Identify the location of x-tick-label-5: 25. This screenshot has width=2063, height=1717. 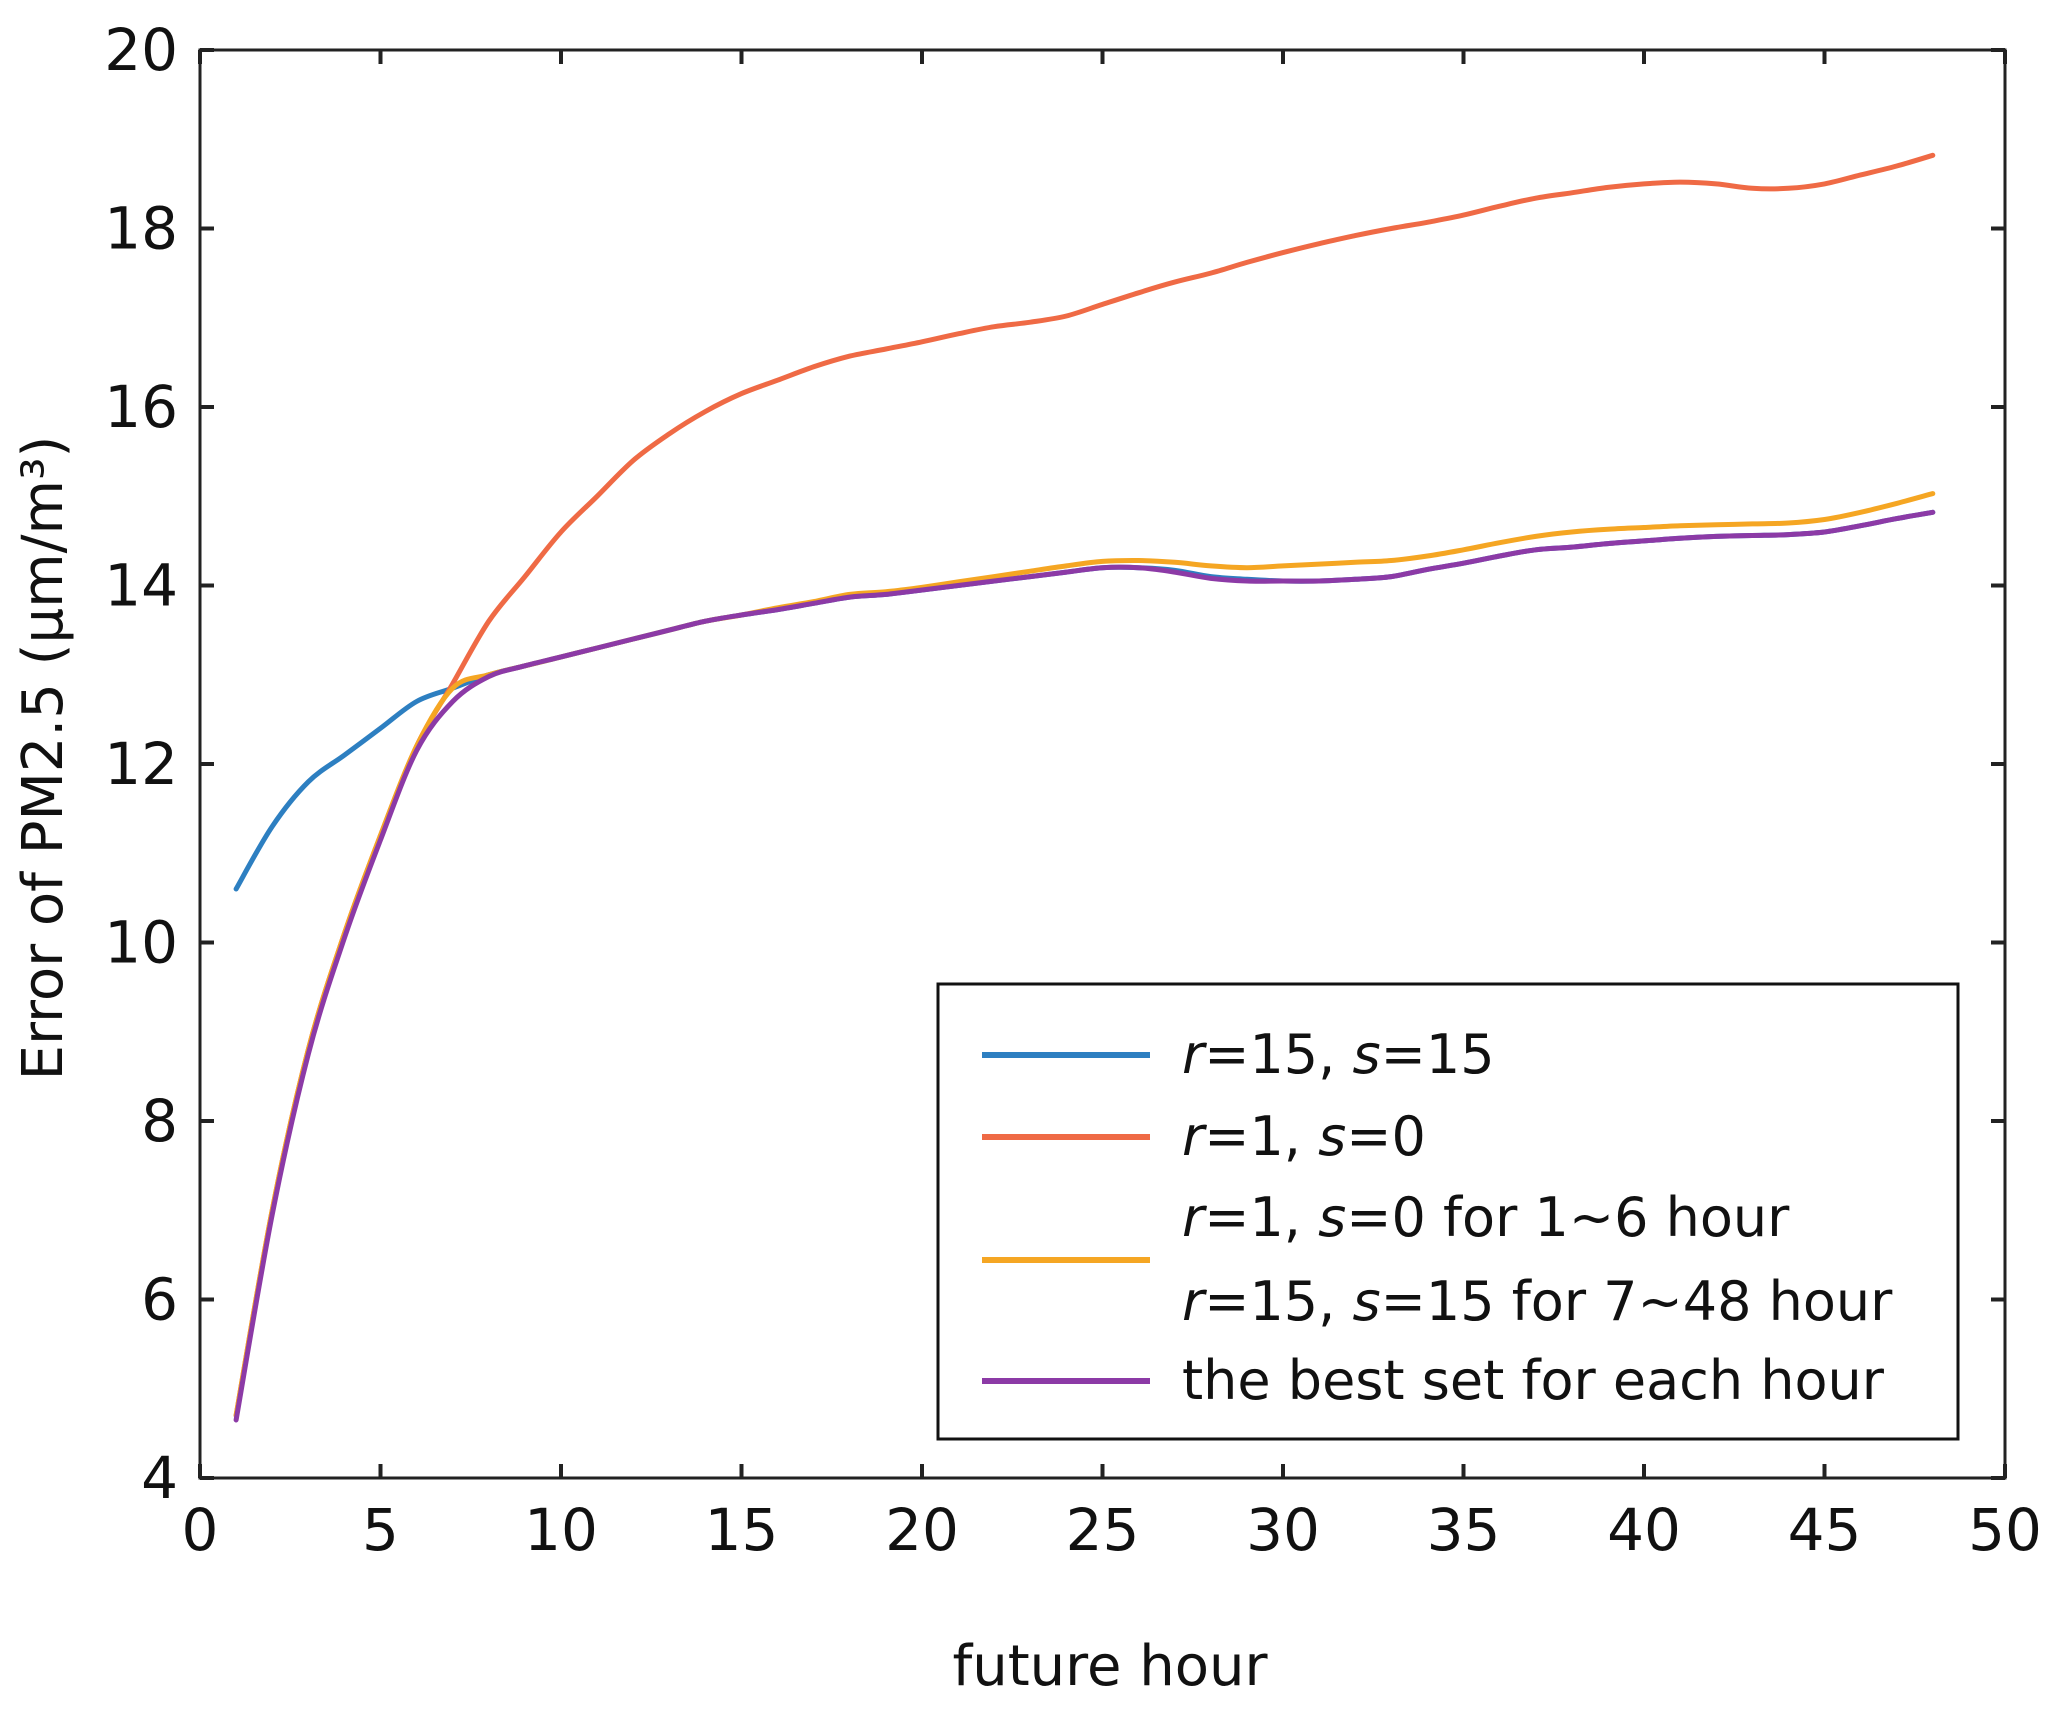
(1103, 1530).